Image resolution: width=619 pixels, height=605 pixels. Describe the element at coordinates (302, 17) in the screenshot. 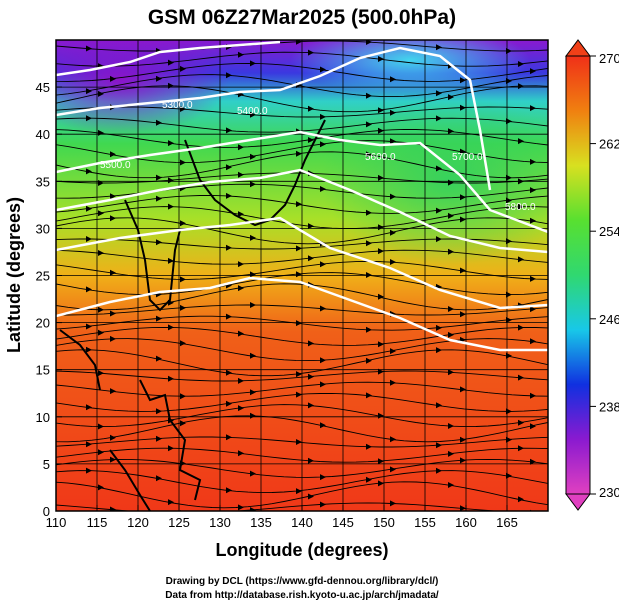

I see `chart-title: GSM 06Z27Mar2025 (500.0hPa)` at that location.